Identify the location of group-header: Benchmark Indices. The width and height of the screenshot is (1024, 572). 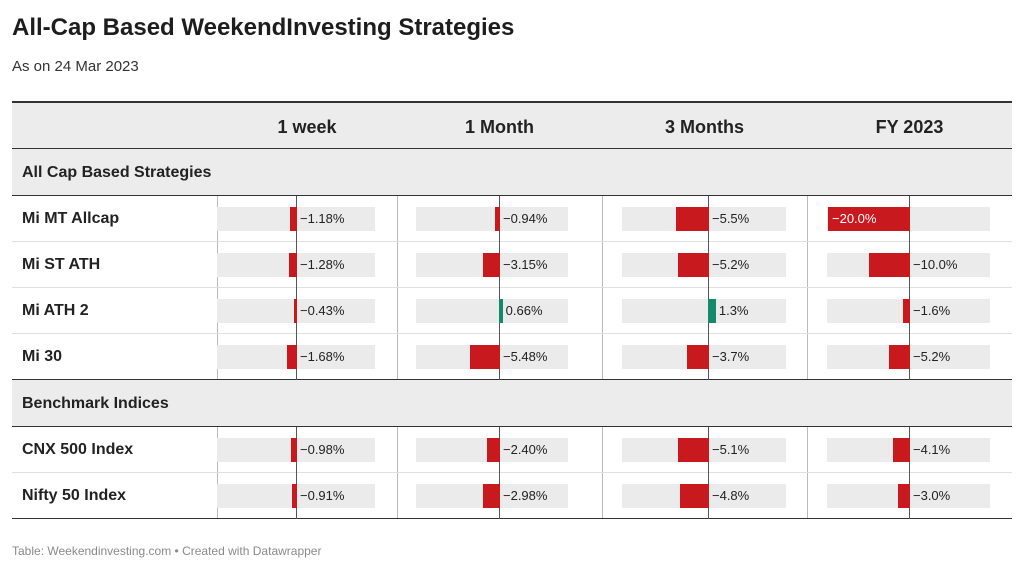
(512, 403).